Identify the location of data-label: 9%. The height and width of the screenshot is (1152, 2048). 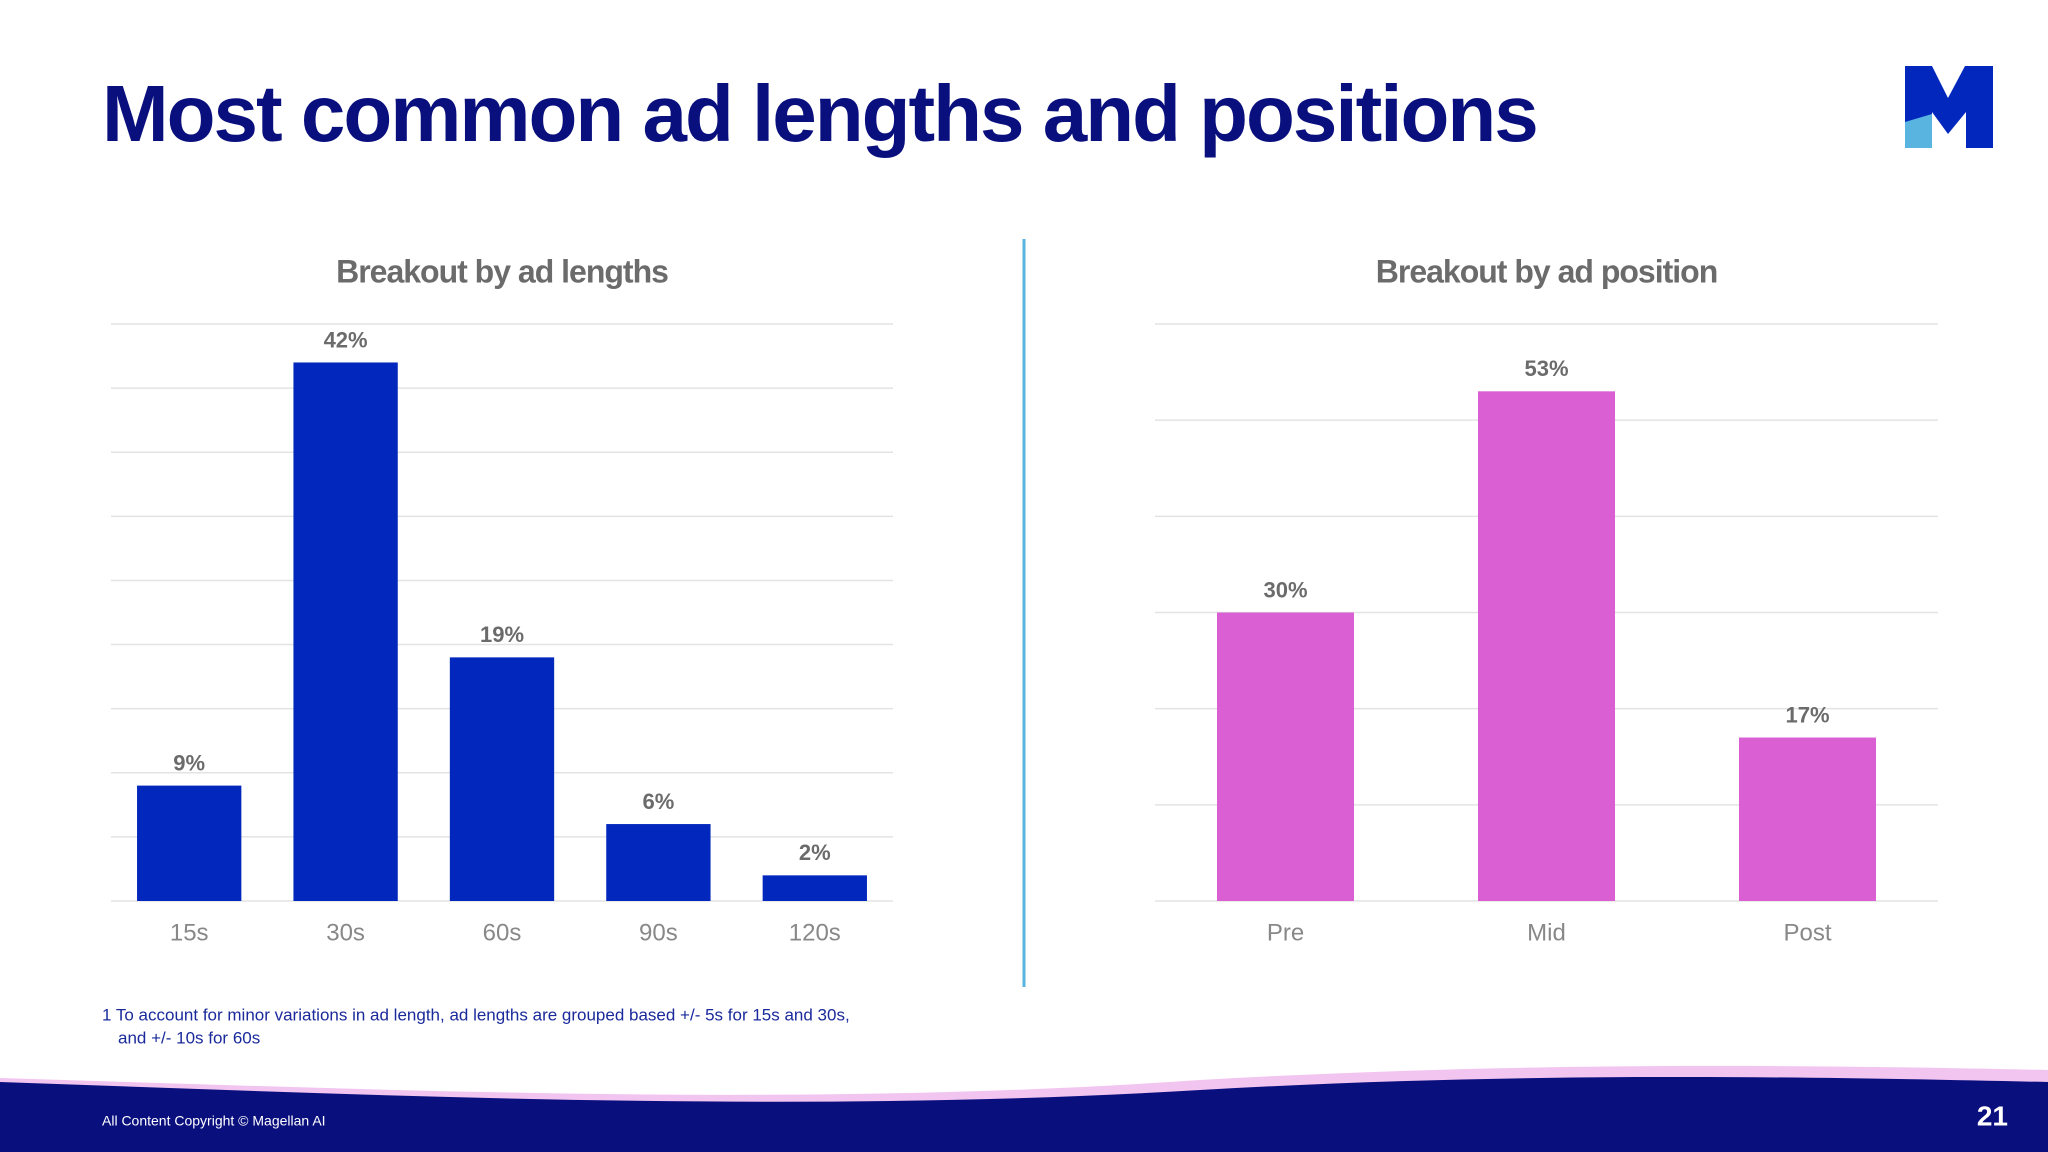
(189, 762).